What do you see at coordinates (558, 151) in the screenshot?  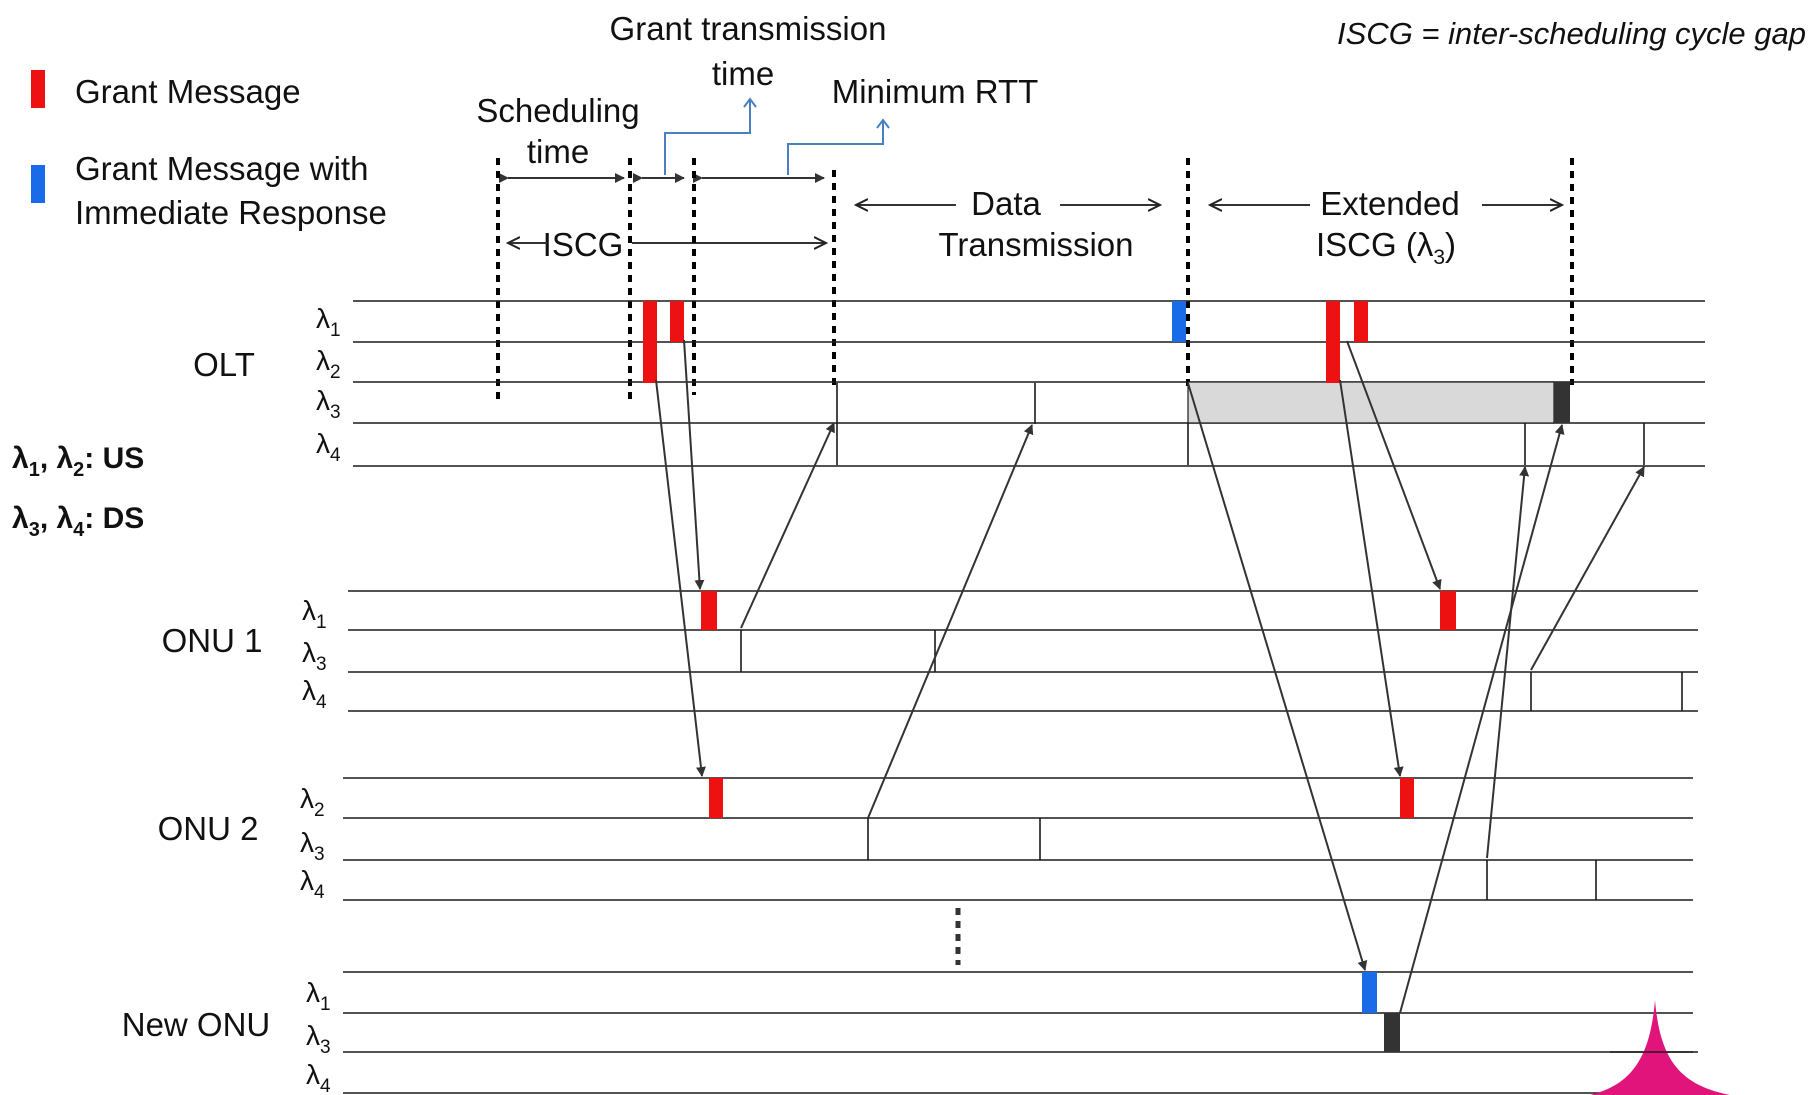 I see `scheduling-time-label-2: time` at bounding box center [558, 151].